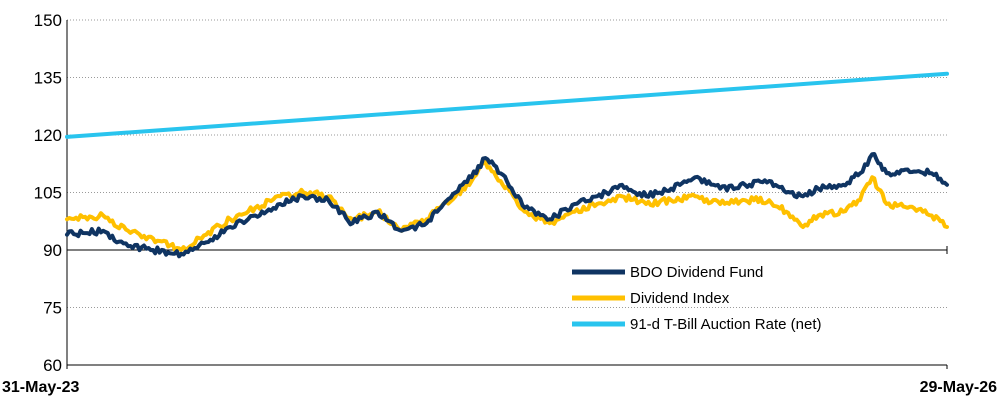  I want to click on legend-label: Dividend Index, so click(680, 298).